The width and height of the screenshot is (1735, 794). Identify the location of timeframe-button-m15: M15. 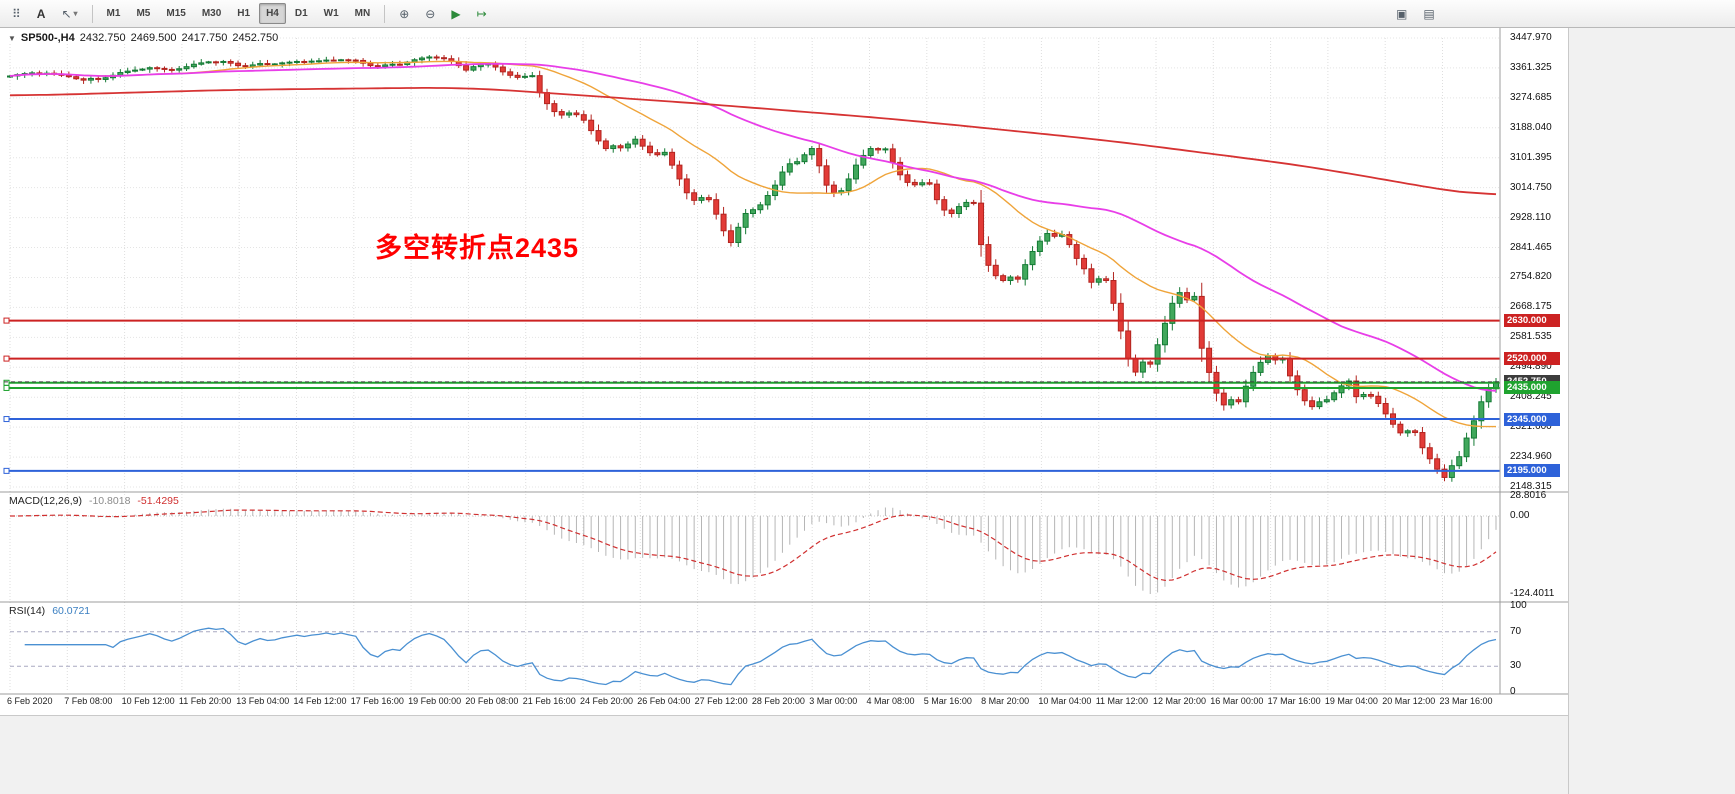
(176, 13).